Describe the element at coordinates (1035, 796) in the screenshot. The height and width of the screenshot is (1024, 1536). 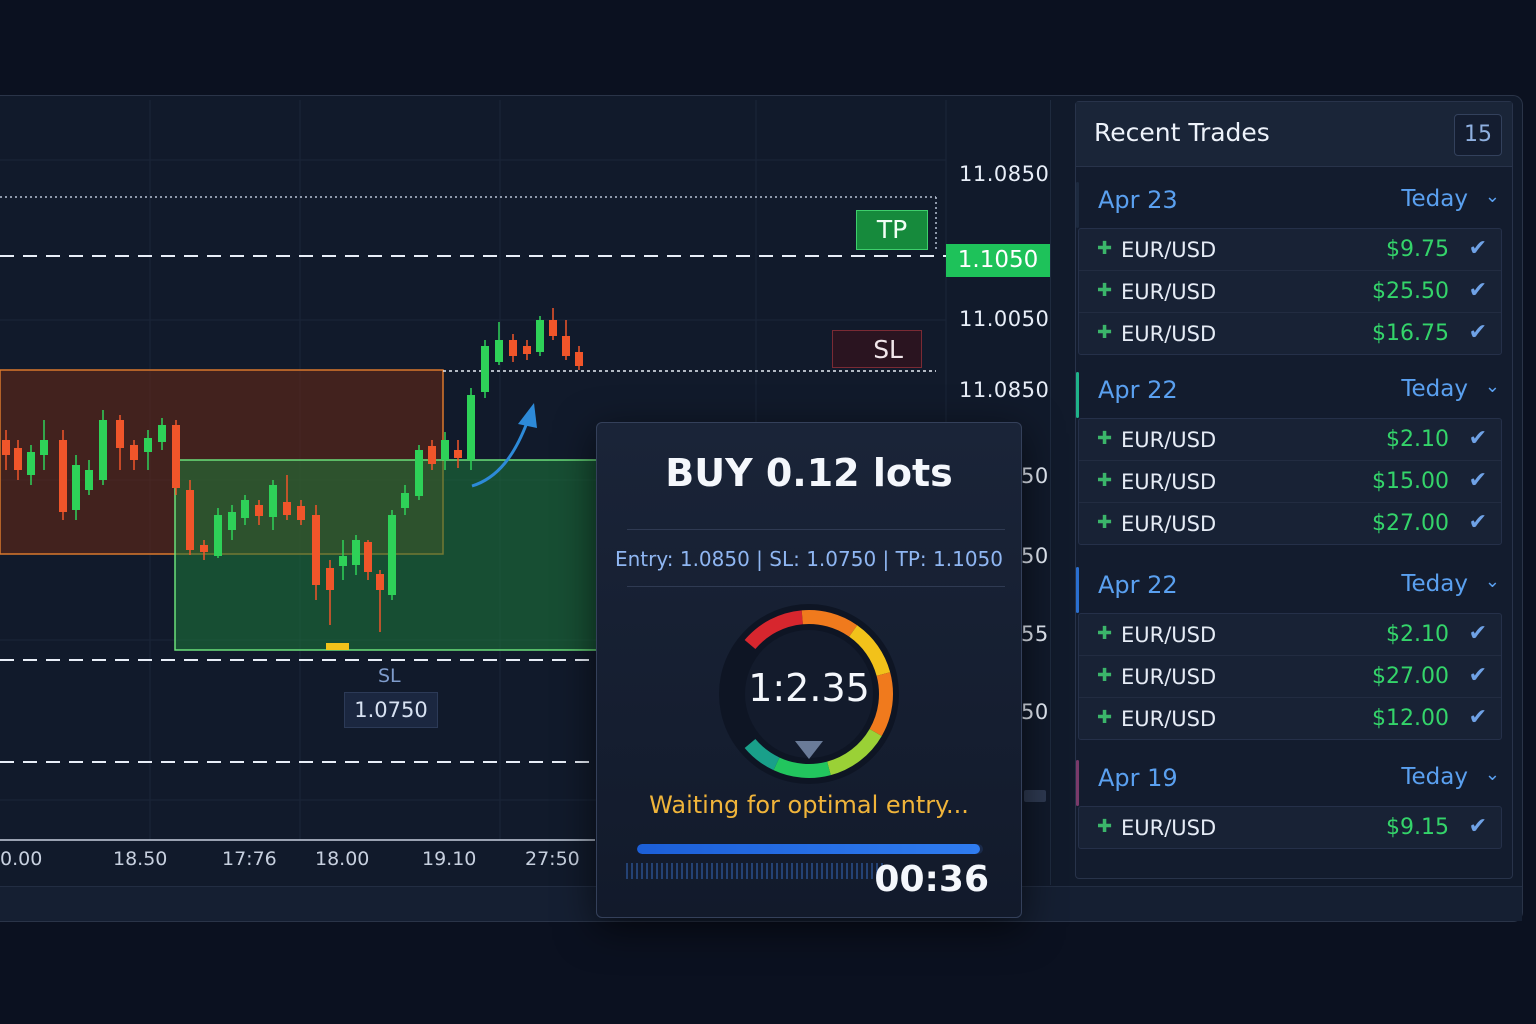
I see `scroll-handle` at that location.